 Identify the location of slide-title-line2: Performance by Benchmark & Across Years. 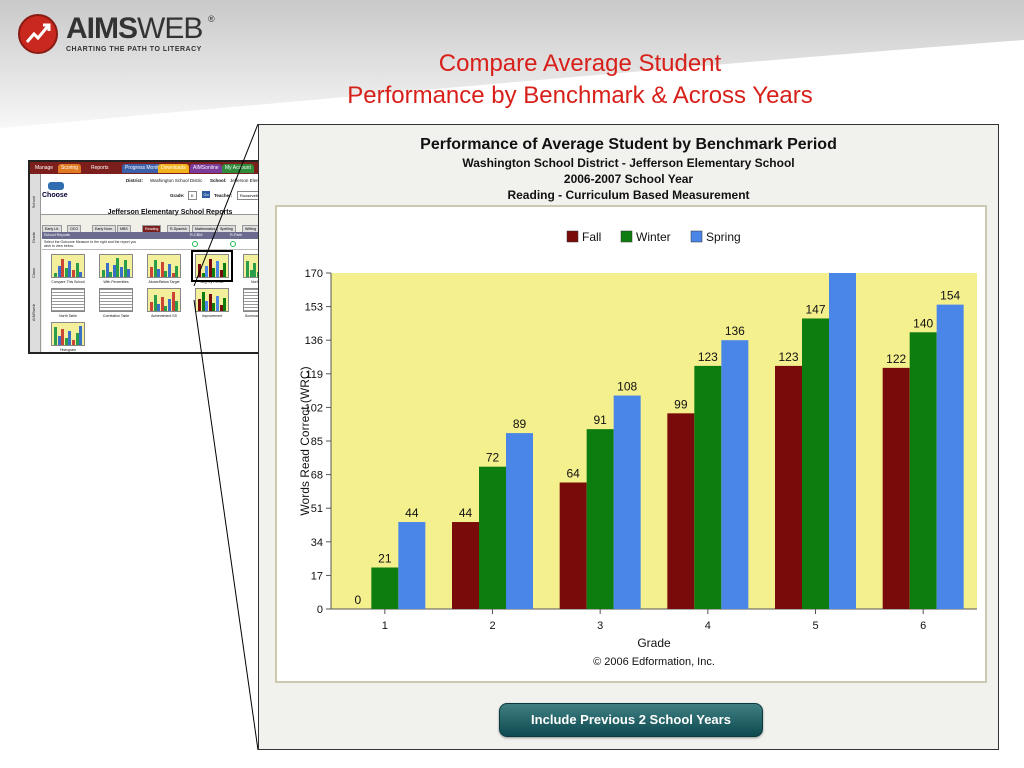
(580, 95).